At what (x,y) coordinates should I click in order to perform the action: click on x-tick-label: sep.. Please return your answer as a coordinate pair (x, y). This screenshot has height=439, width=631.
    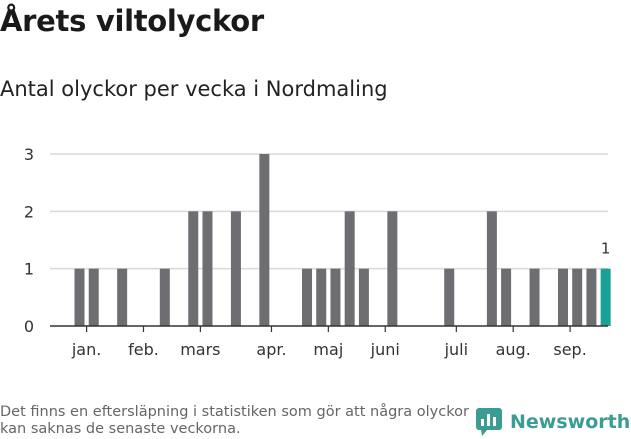
    Looking at the image, I should click on (569, 349).